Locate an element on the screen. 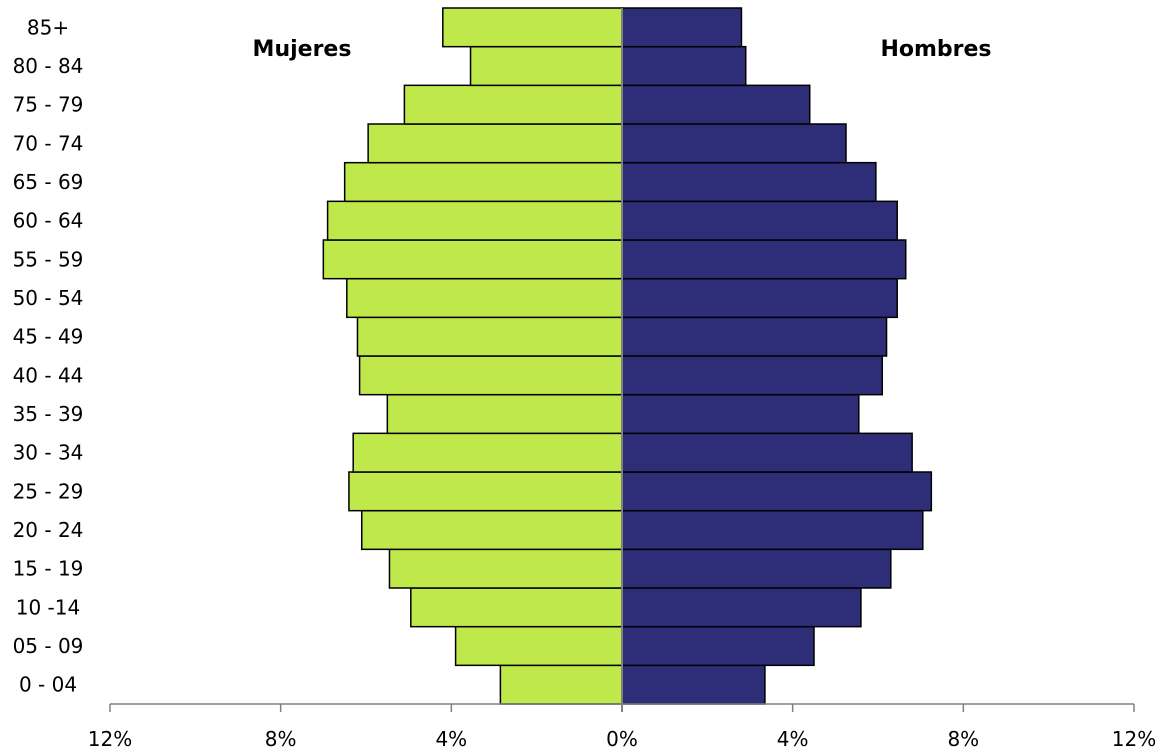 The width and height of the screenshot is (1163, 755). y-tick-label: 0 - 04 is located at coordinates (48, 685).